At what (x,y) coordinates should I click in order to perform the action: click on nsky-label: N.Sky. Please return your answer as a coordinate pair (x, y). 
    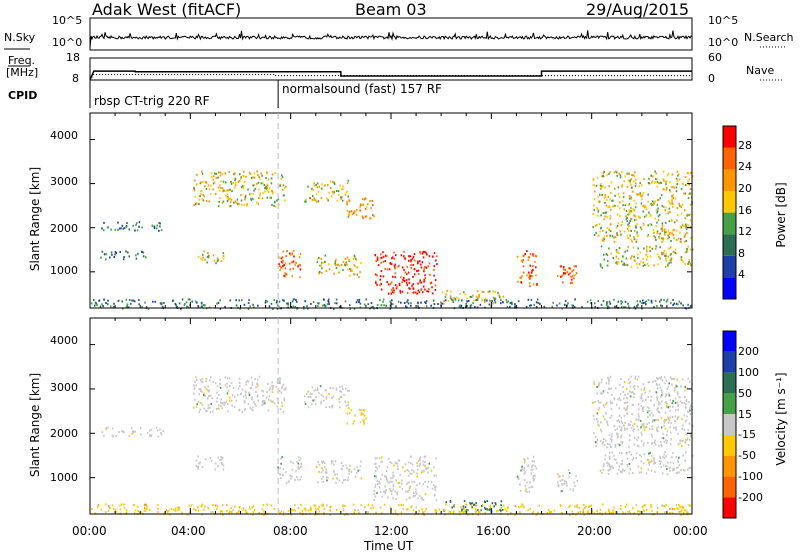
    Looking at the image, I should click on (20, 37).